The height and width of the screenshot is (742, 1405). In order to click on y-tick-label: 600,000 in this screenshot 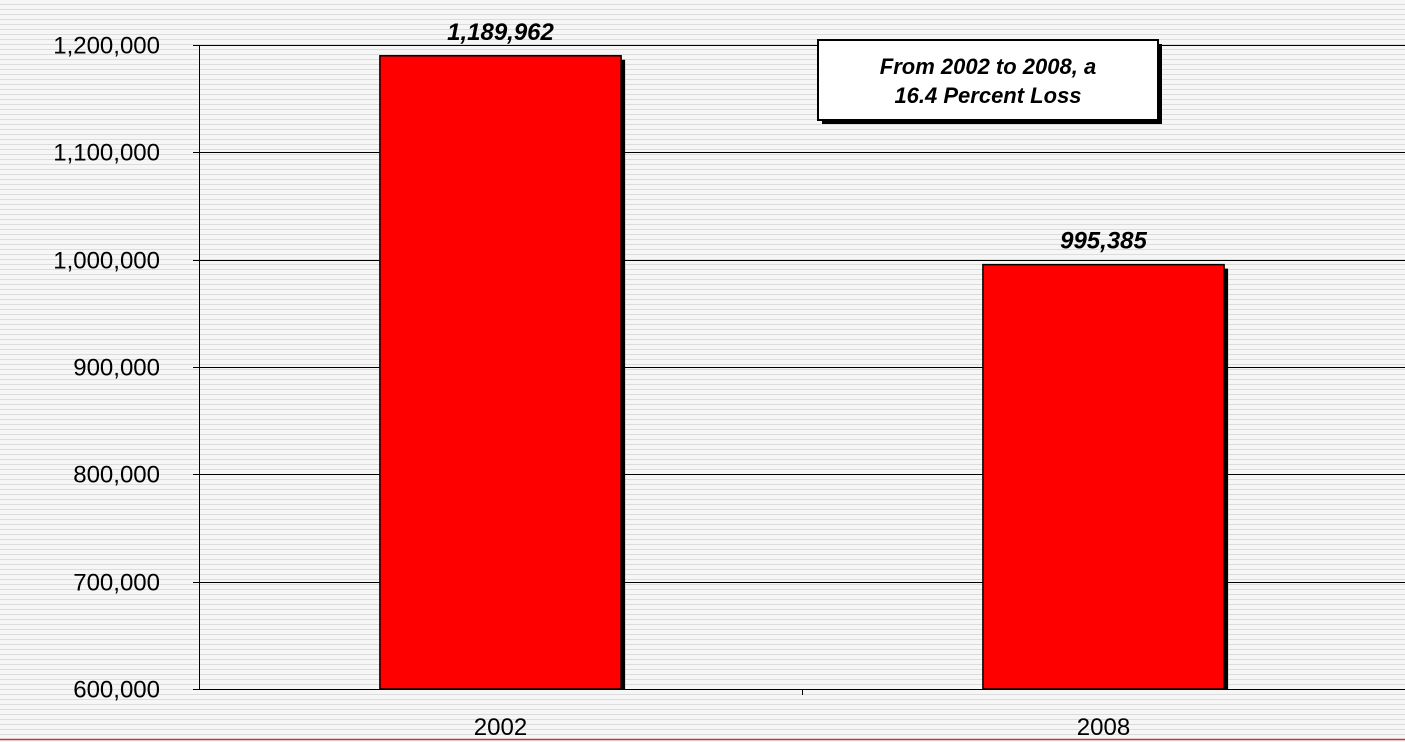, I will do `click(116, 690)`.